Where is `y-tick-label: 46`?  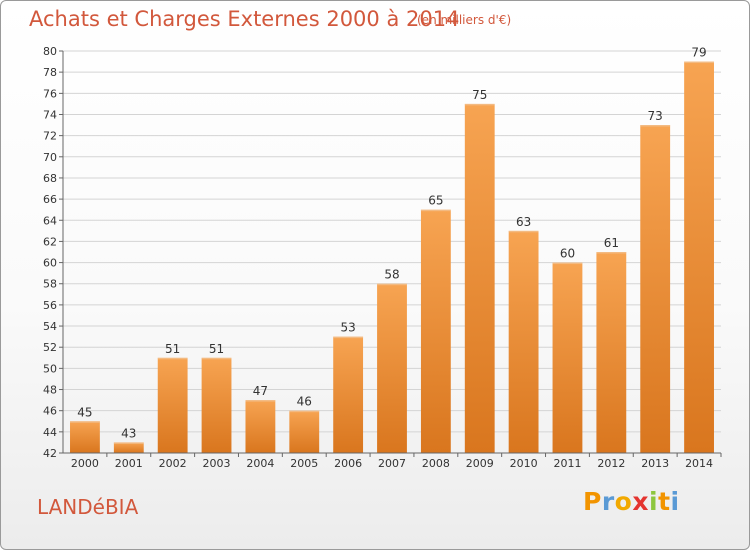 y-tick-label: 46 is located at coordinates (50, 411).